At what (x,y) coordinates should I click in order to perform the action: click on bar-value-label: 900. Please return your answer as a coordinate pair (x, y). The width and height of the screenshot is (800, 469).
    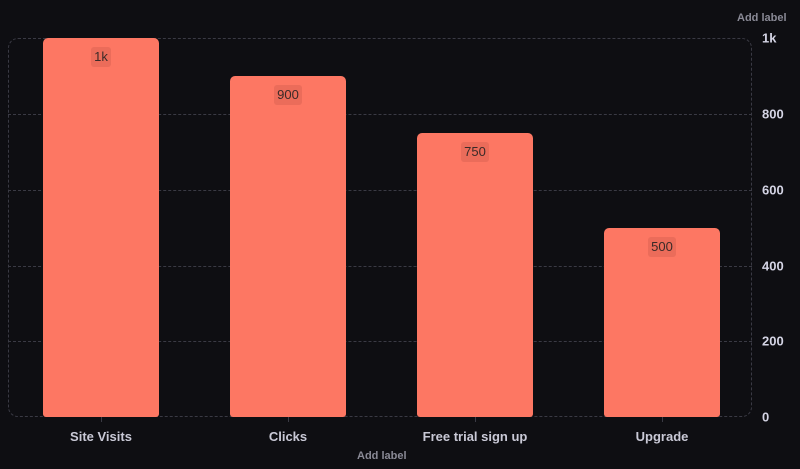
    Looking at the image, I should click on (288, 95).